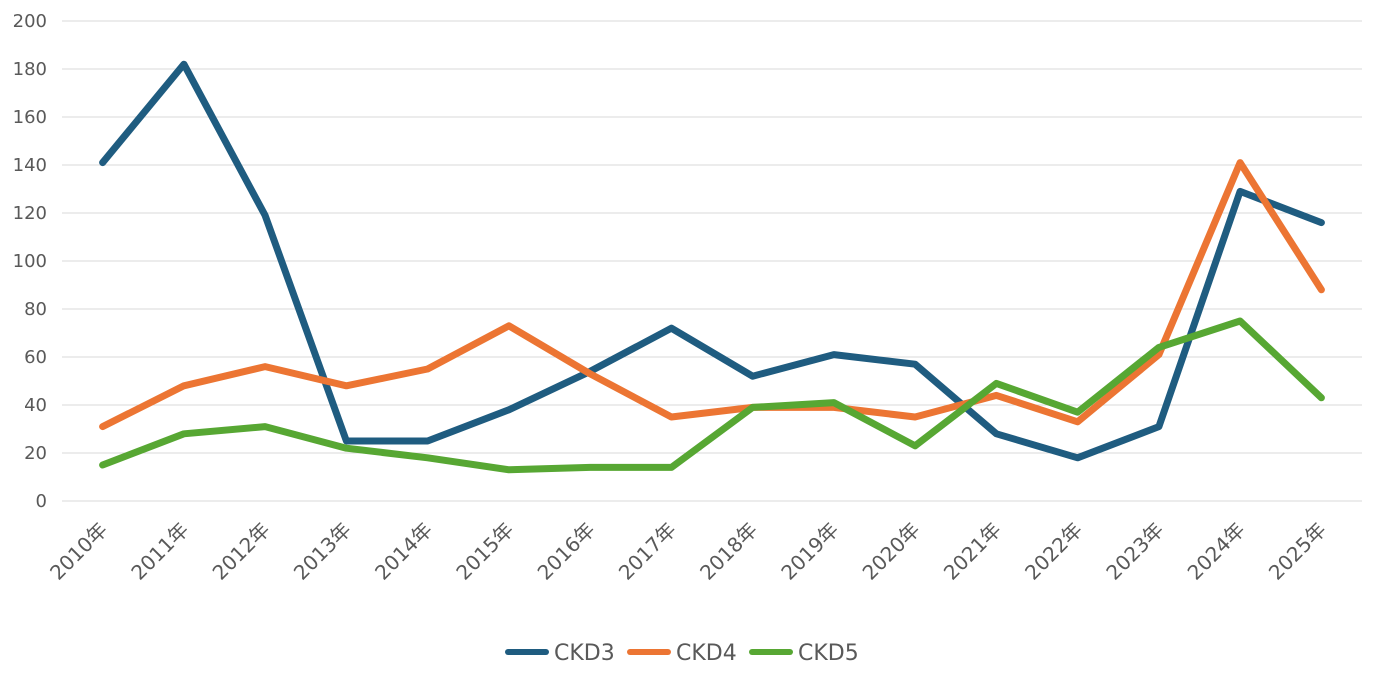 Image resolution: width=1381 pixels, height=690 pixels. I want to click on x-tick-label: 2020年, so click(891, 551).